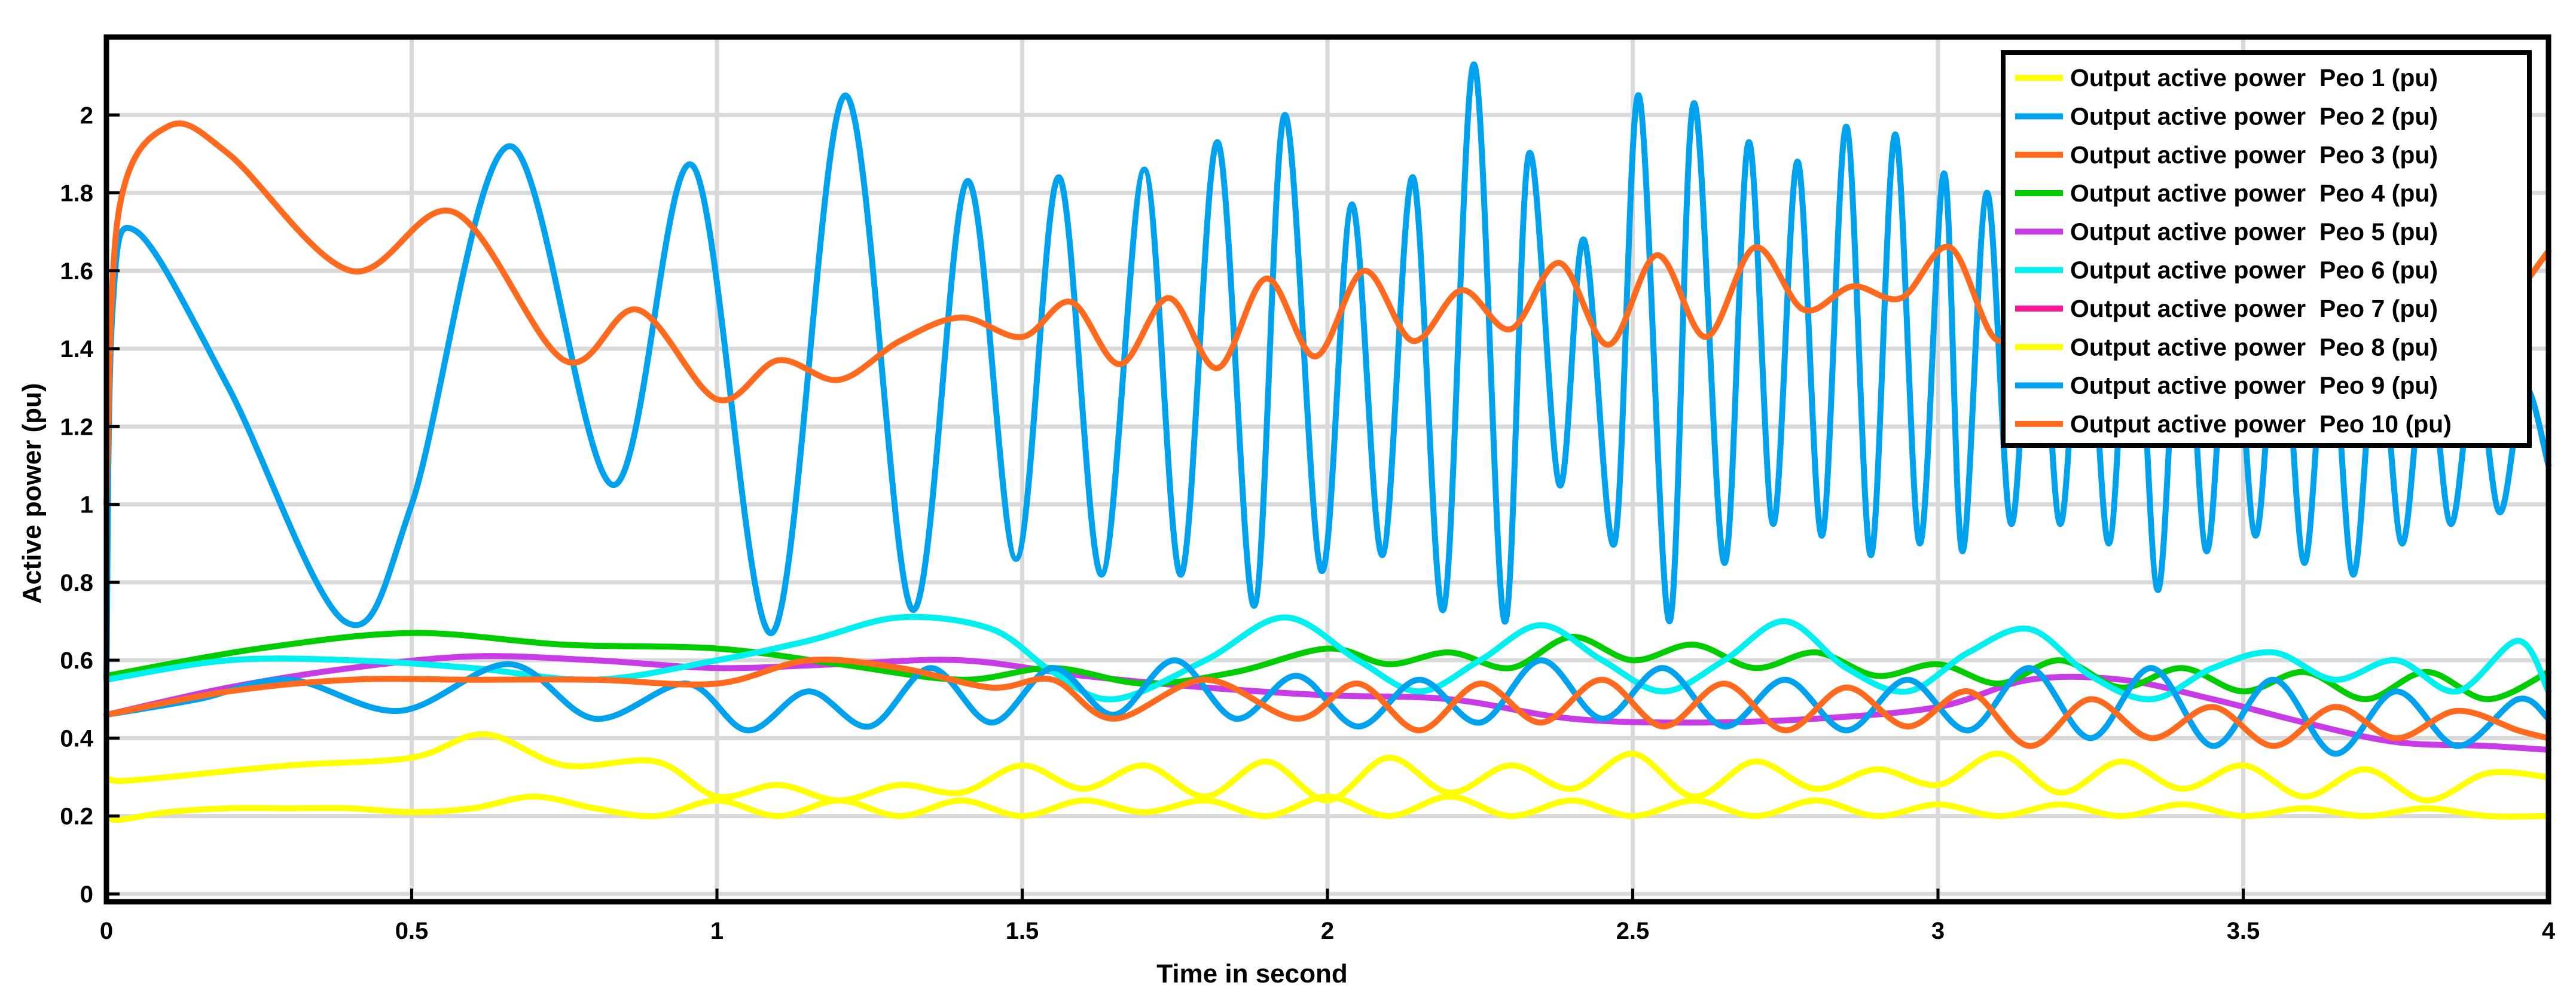 The image size is (2576, 998). Describe the element at coordinates (2254, 347) in the screenshot. I see `legend-label-peo-8: Output active power Peo 8 (pu)` at that location.